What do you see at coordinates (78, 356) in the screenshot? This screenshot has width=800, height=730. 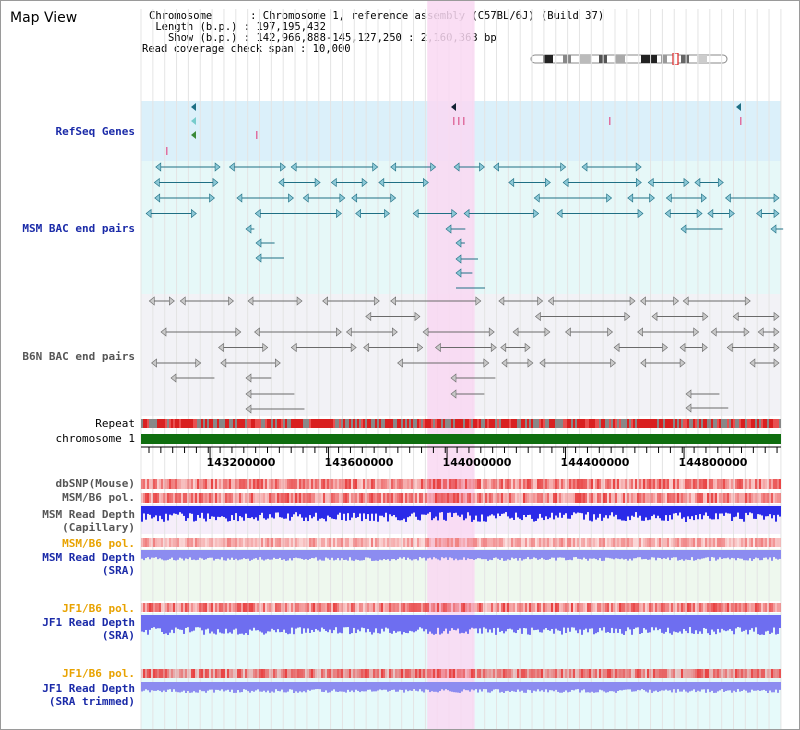 I see `b6n-bac-label: B6N BAC end pairs` at bounding box center [78, 356].